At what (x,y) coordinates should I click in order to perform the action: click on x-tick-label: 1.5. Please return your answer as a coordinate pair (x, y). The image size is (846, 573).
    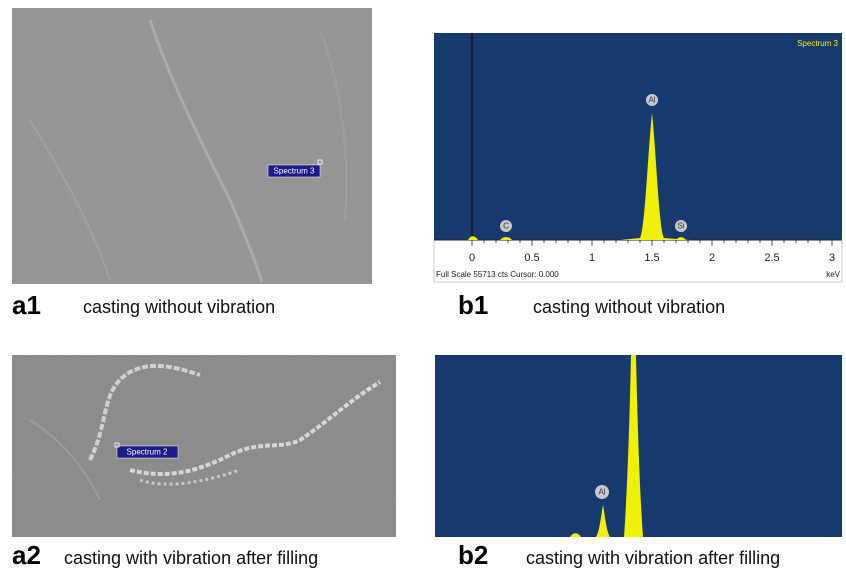
    Looking at the image, I should click on (651, 258).